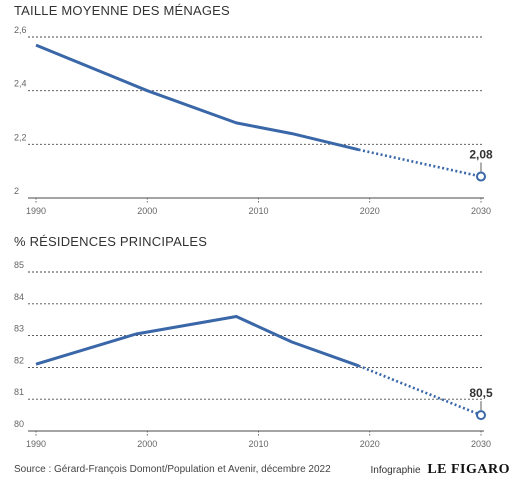  What do you see at coordinates (19, 329) in the screenshot?
I see `y-tick-label: 83` at bounding box center [19, 329].